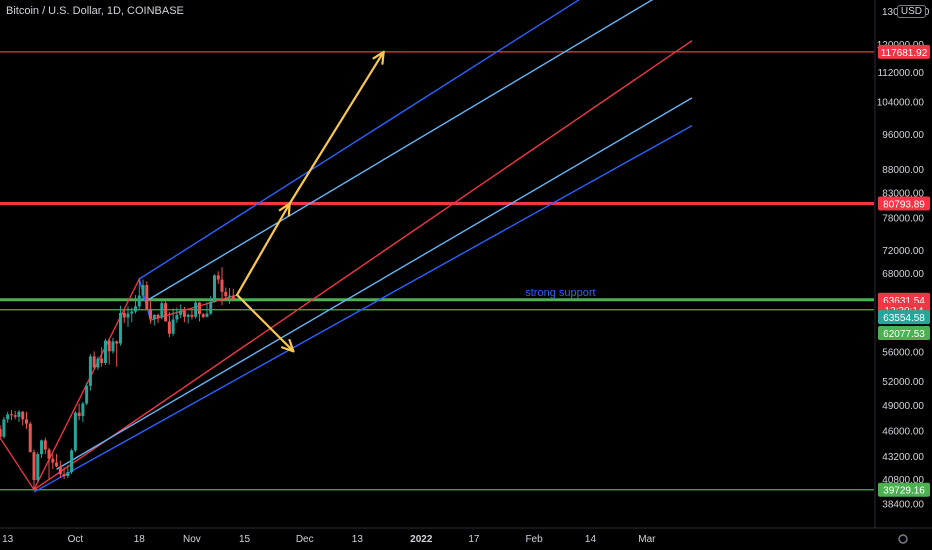 The height and width of the screenshot is (550, 932). What do you see at coordinates (903, 539) in the screenshot?
I see `gear-icon` at bounding box center [903, 539].